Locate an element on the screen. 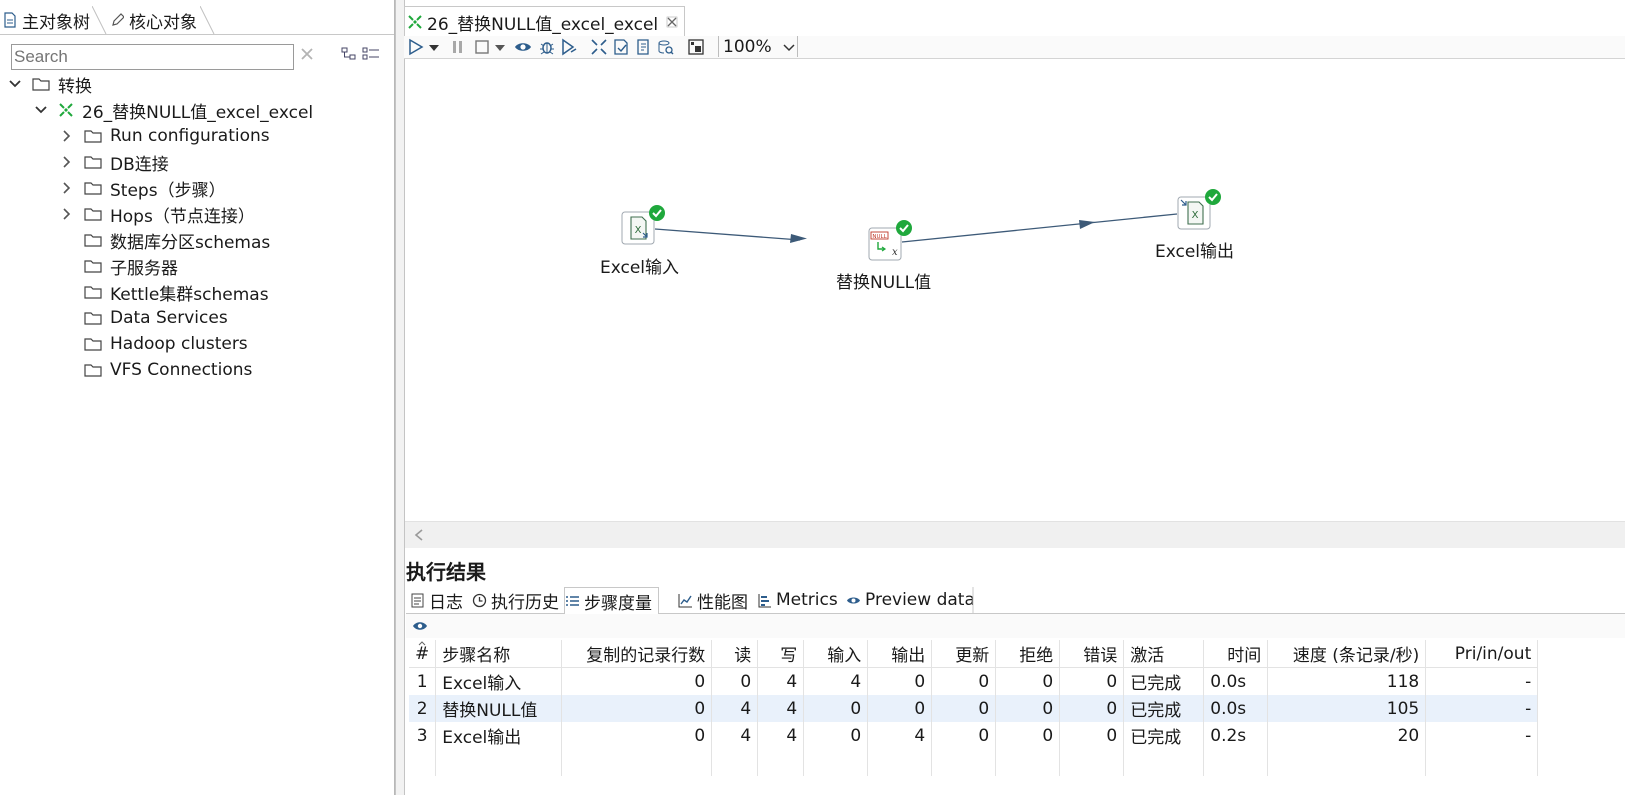 The width and height of the screenshot is (1625, 795). column-header-output: 输出 is located at coordinates (900, 654).